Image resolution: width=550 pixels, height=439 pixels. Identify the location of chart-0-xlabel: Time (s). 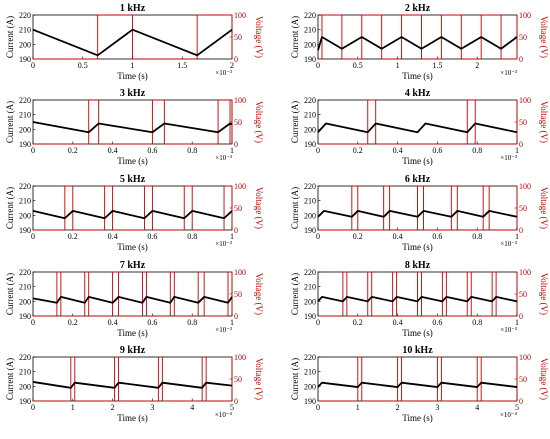
(132, 76).